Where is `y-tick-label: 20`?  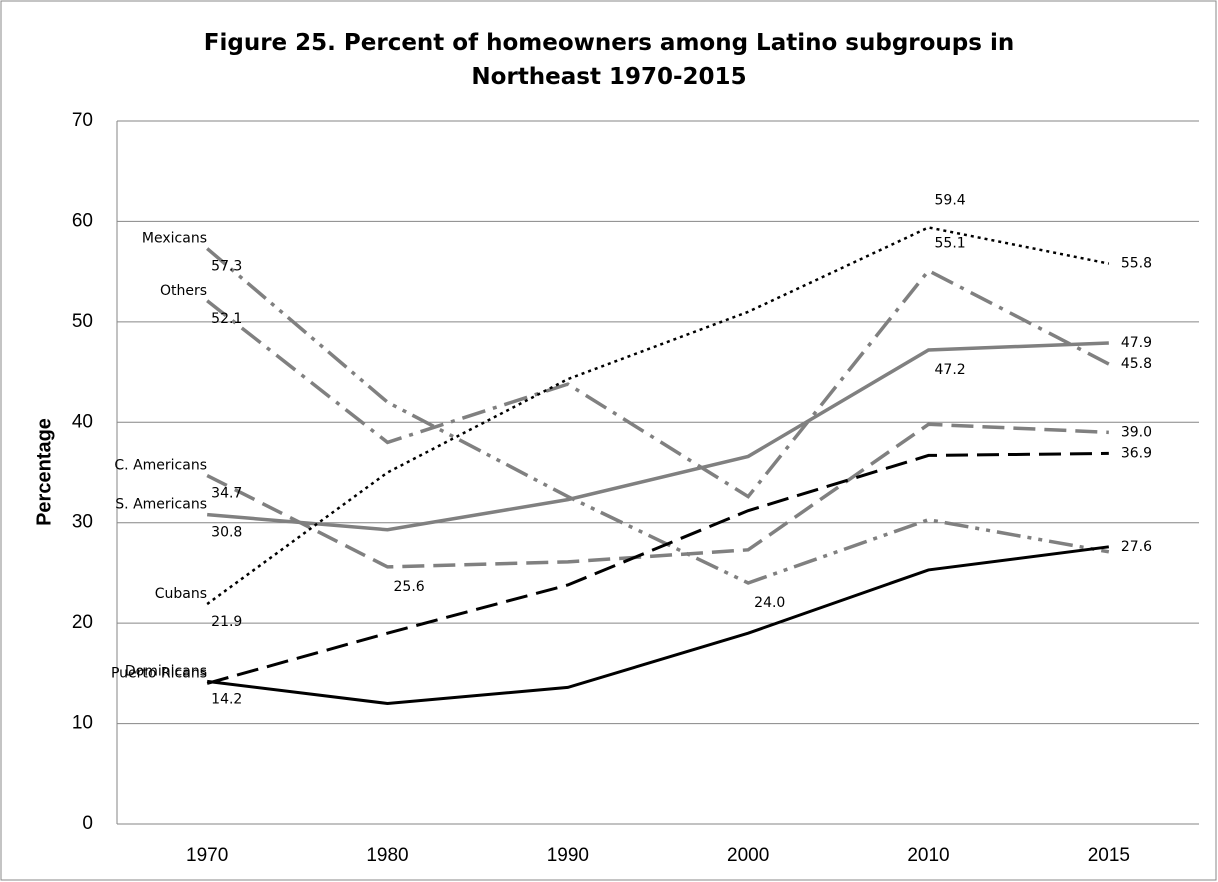
y-tick-label: 20 is located at coordinates (82, 622).